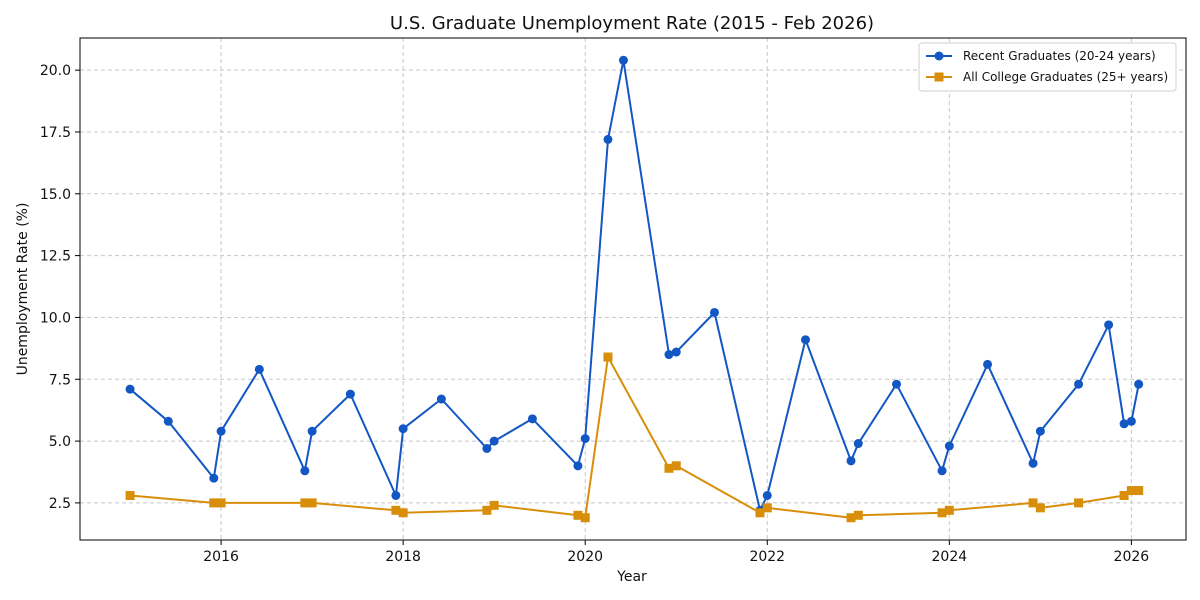 This screenshot has height=600, width=1200. I want to click on y-tick-label: 12.5, so click(55, 257).